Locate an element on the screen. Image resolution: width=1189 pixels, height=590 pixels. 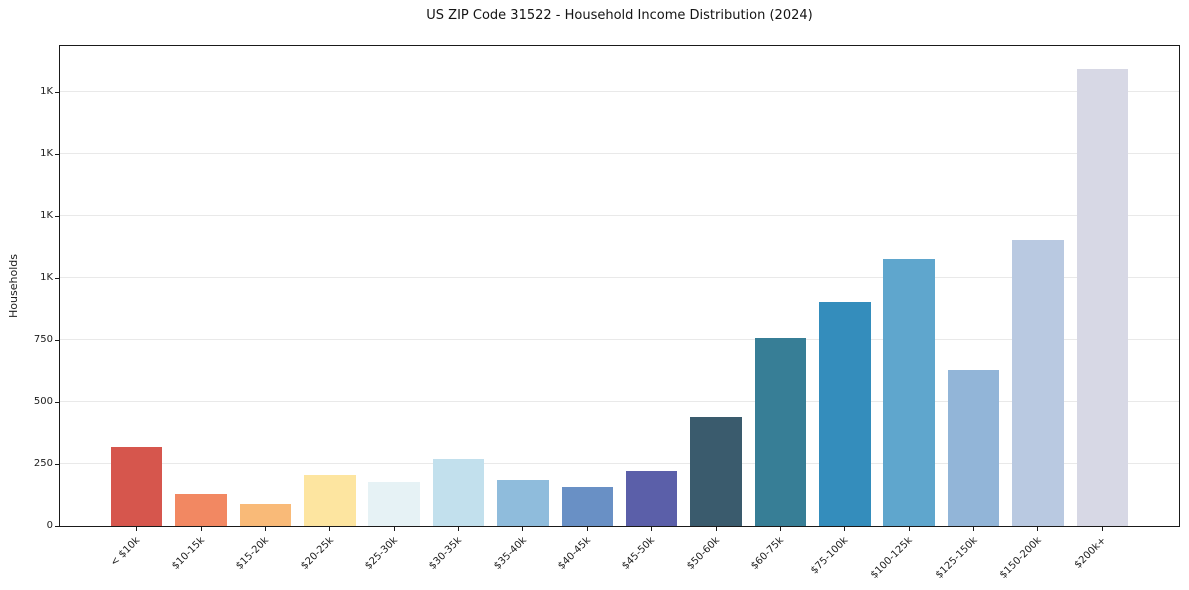
x-tick-label-text: $15-20k is located at coordinates (253, 553).